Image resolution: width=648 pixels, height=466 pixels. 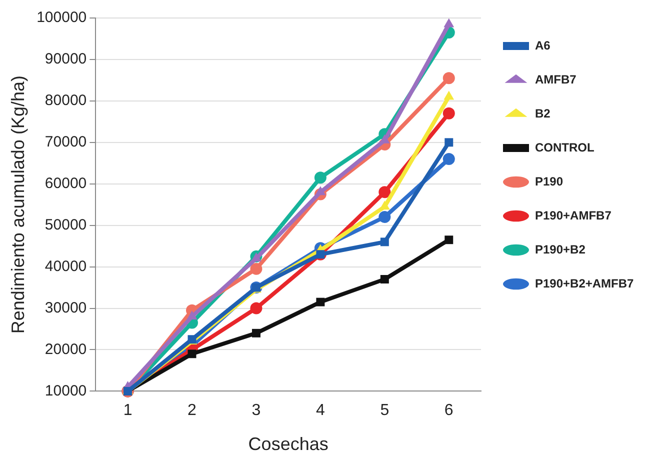 What do you see at coordinates (65, 59) in the screenshot?
I see `y-tick-label: 90000` at bounding box center [65, 59].